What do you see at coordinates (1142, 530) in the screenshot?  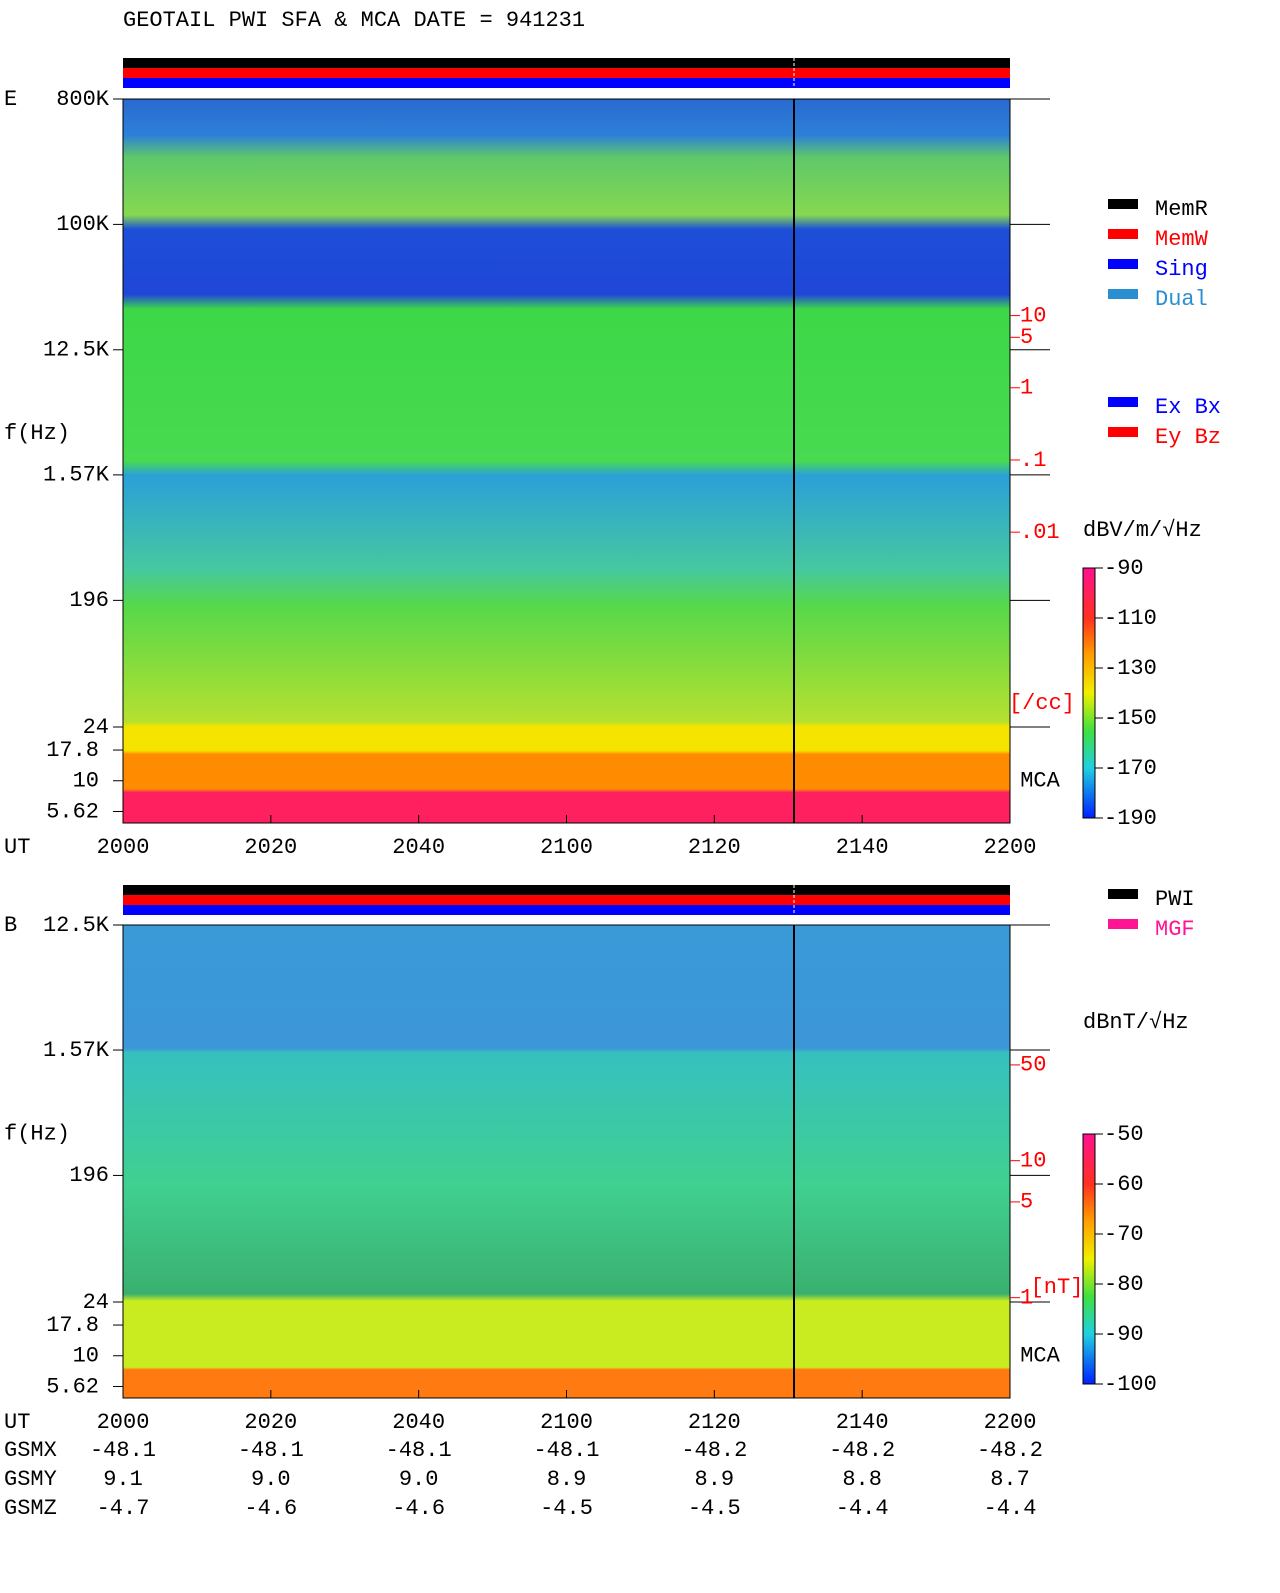 I see `colorbar-label: dBV/m/√Hz` at bounding box center [1142, 530].